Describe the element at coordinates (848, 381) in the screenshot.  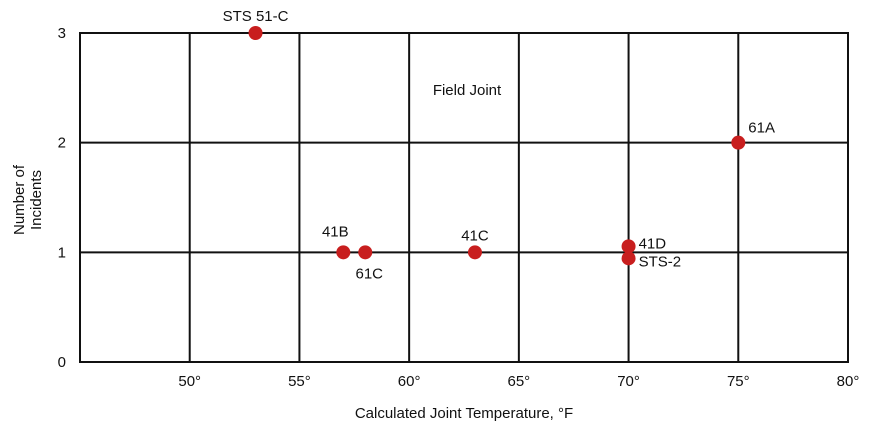
I see `x-tick-label: 80°` at that location.